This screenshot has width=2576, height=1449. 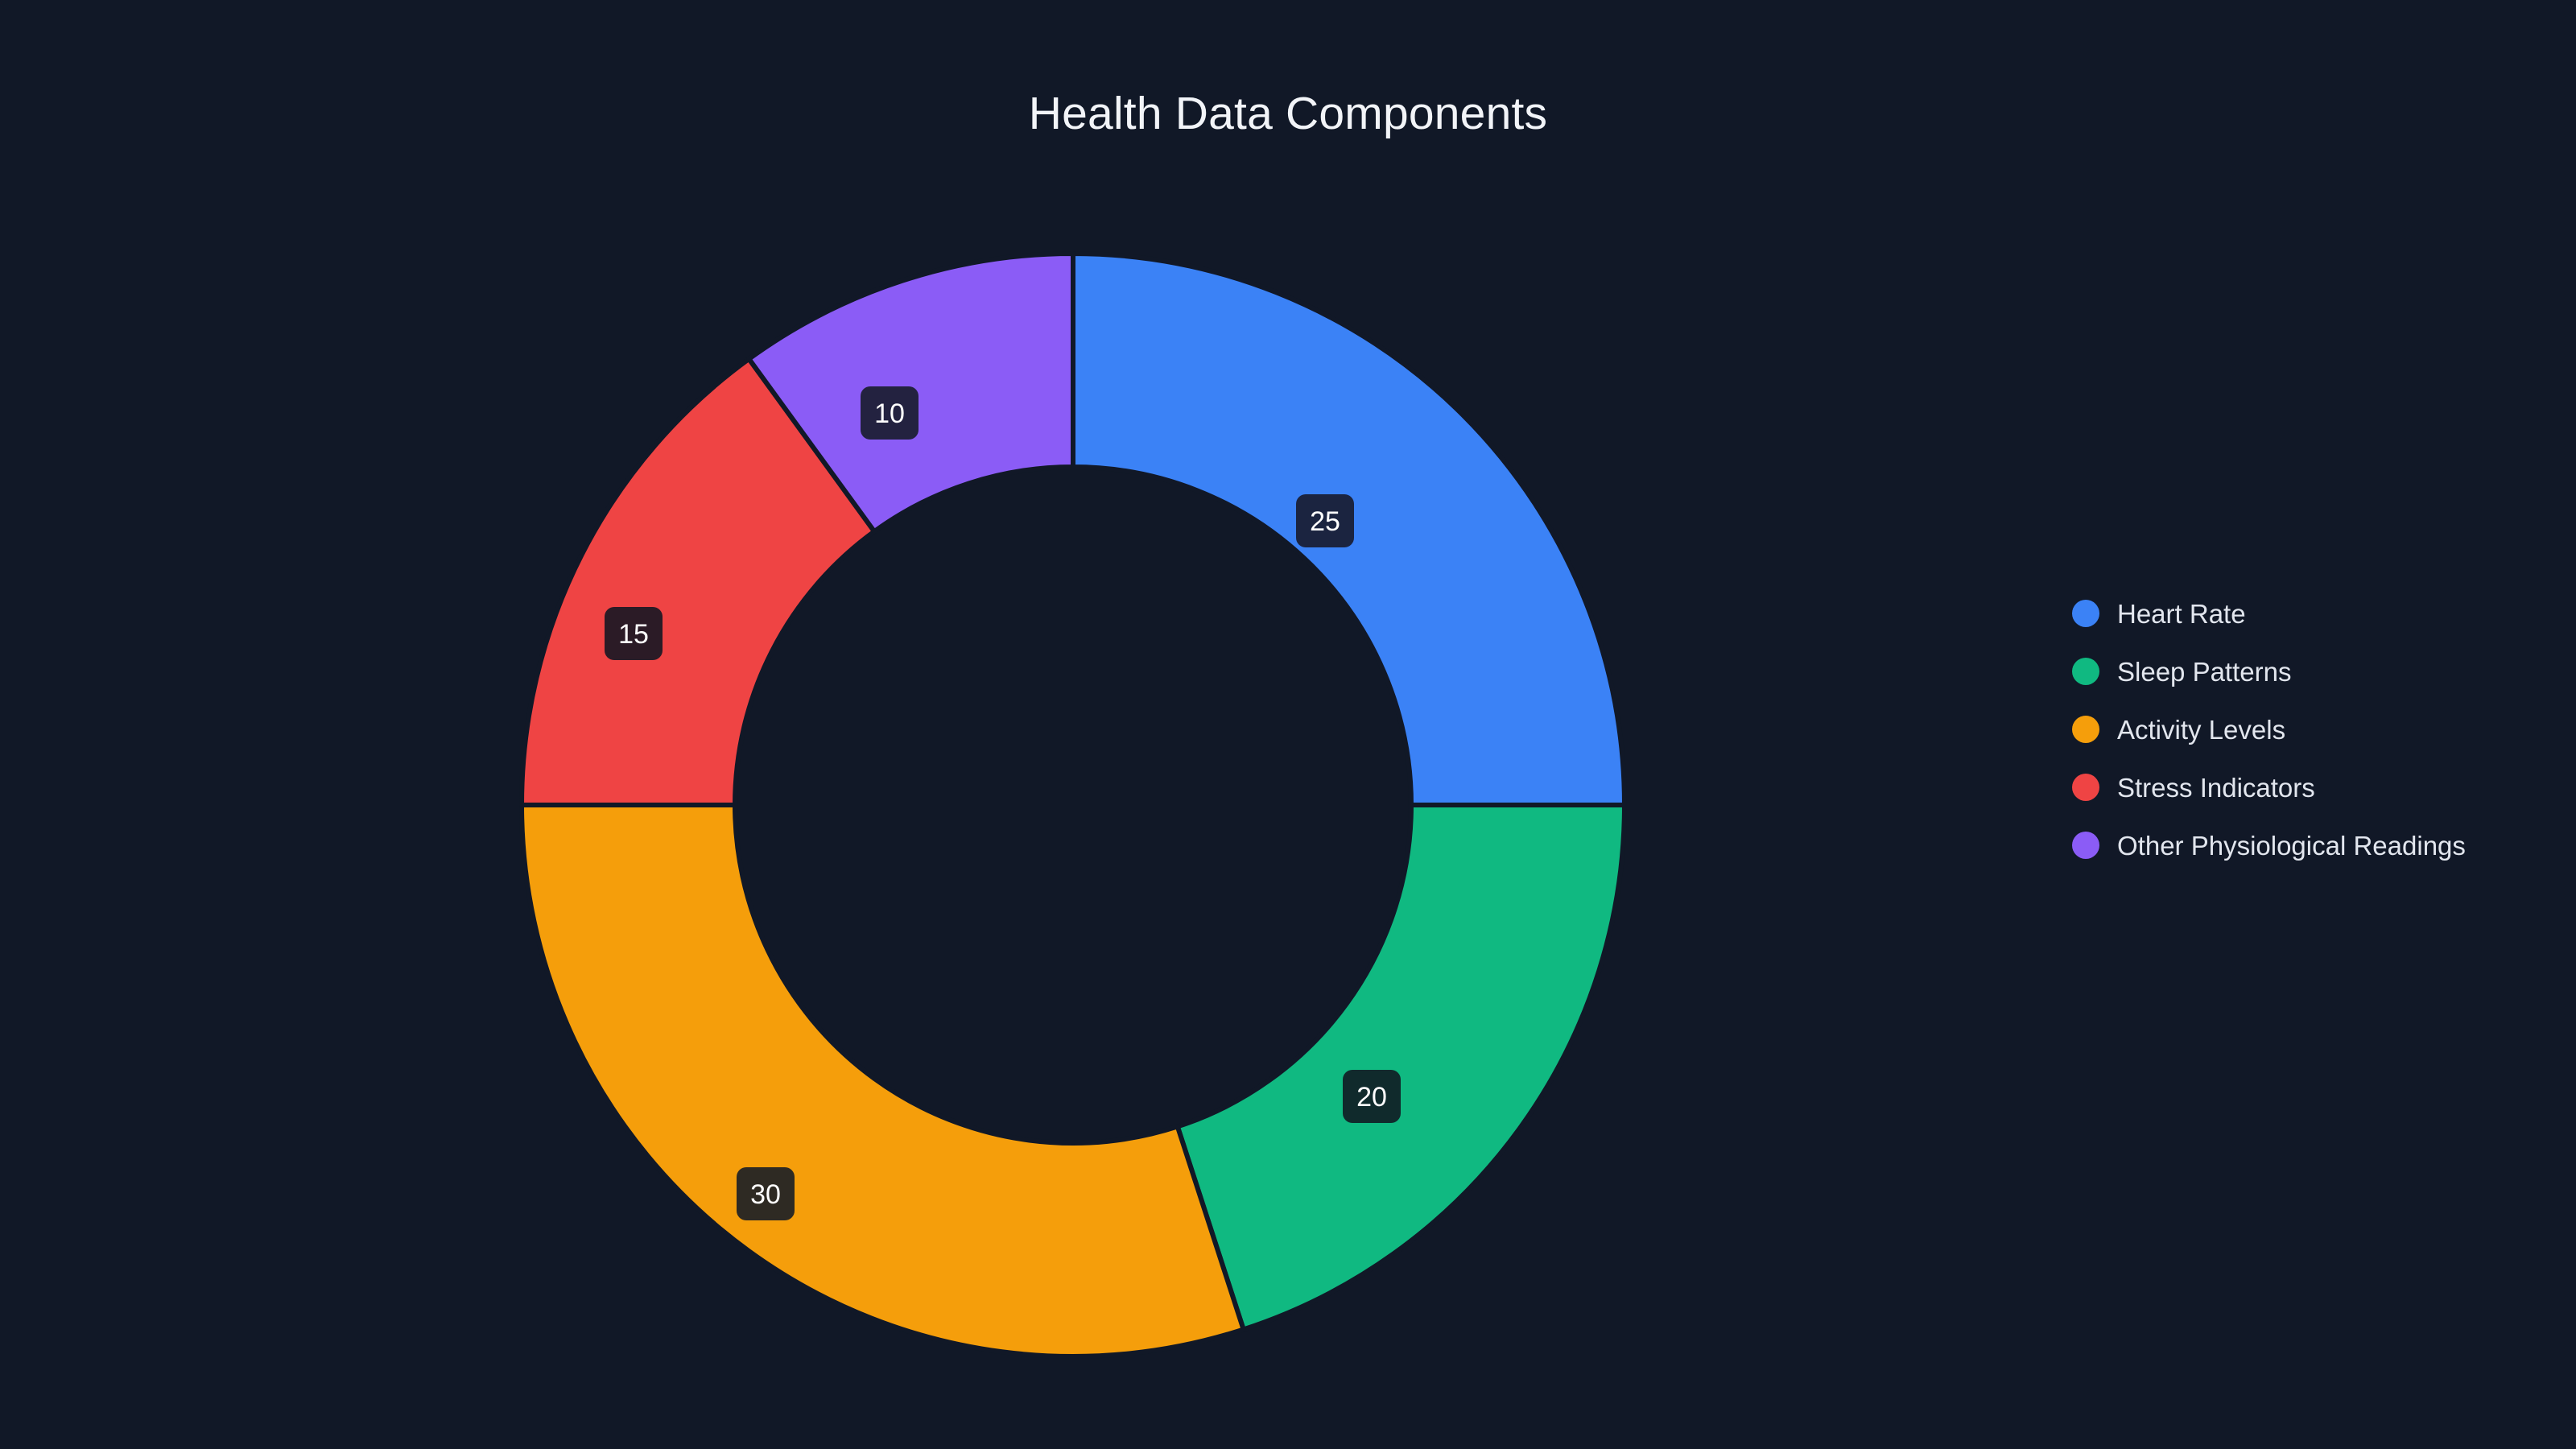 I want to click on slice-value-label: 10, so click(x=890, y=413).